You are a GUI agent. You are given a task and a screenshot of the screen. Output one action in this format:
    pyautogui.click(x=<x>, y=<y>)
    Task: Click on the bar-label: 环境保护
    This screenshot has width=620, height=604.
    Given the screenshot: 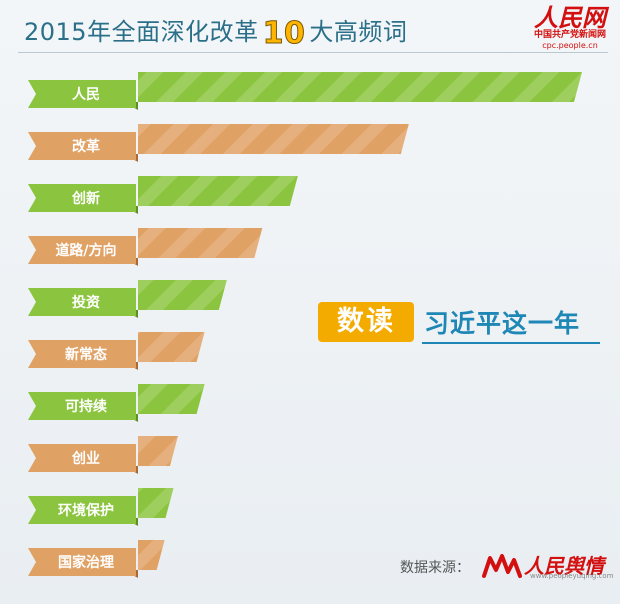 What is the action you would take?
    pyautogui.click(x=86, y=510)
    